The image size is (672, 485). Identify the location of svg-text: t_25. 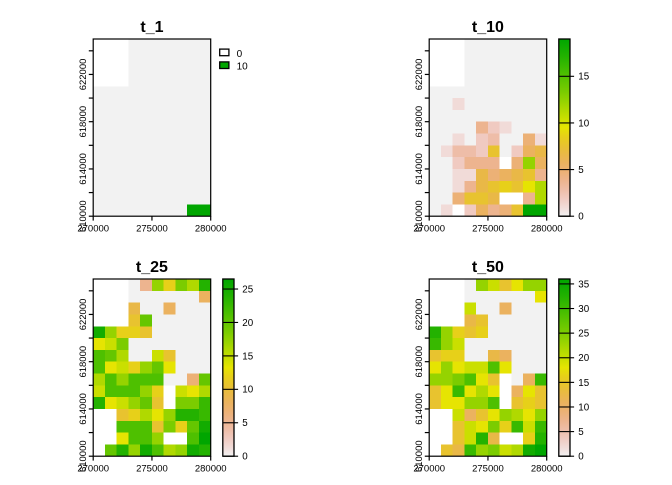
(152, 267).